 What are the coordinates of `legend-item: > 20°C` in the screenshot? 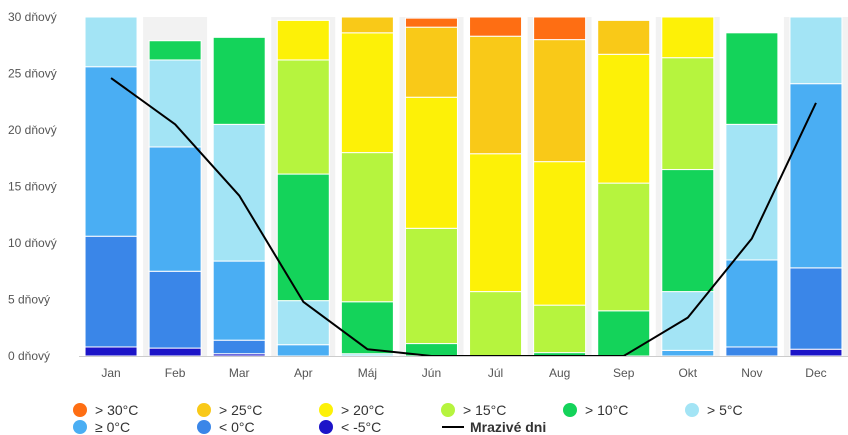 It's located at (351, 410).